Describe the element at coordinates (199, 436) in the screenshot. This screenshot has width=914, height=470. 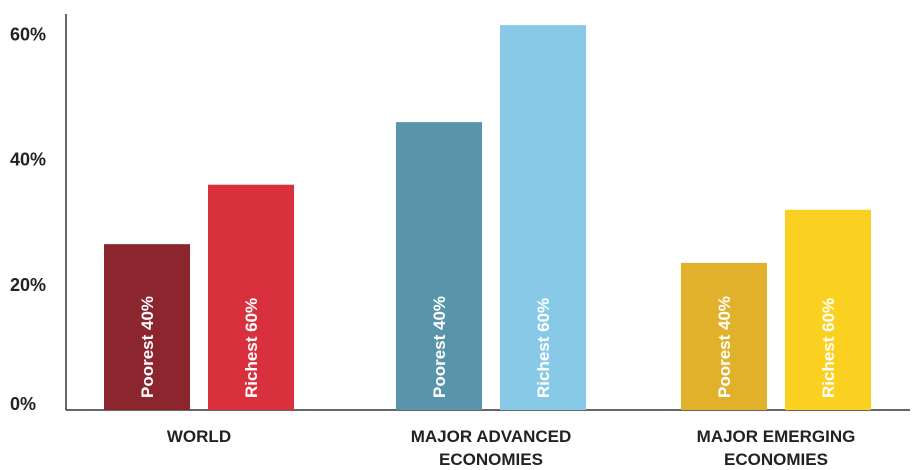
I see `category-label: WORLD` at that location.